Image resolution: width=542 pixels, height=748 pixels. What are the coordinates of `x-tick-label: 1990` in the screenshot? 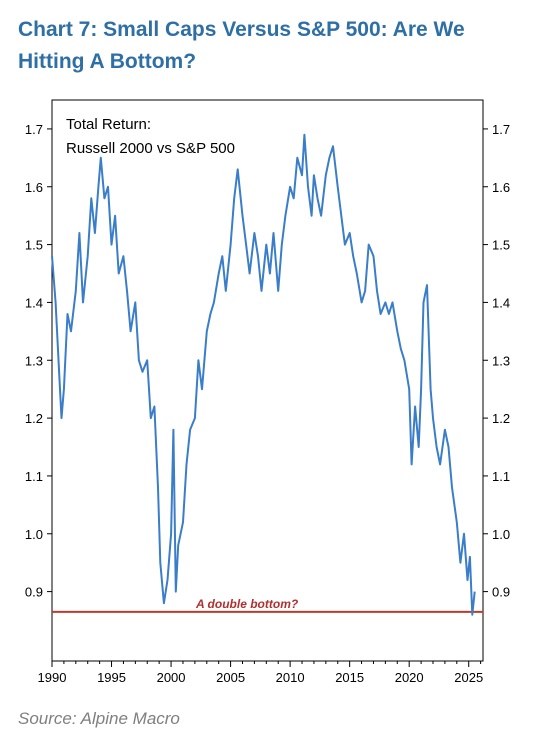 It's located at (52, 677).